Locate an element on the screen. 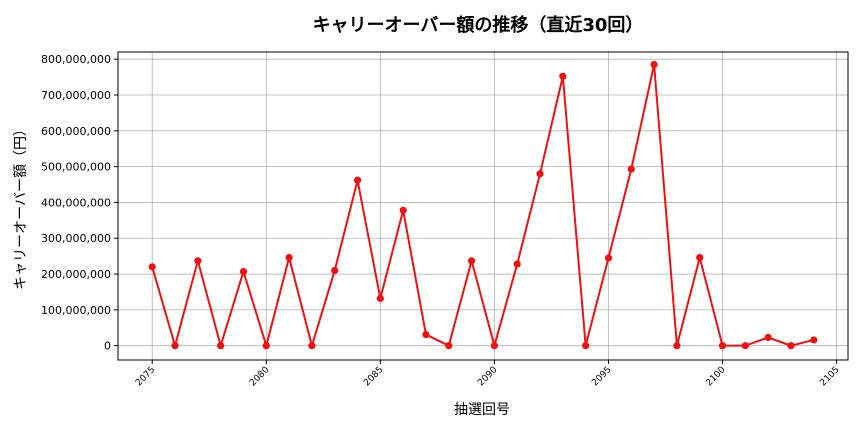 This screenshot has width=864, height=432. x-tick-label: 2105 is located at coordinates (829, 376).